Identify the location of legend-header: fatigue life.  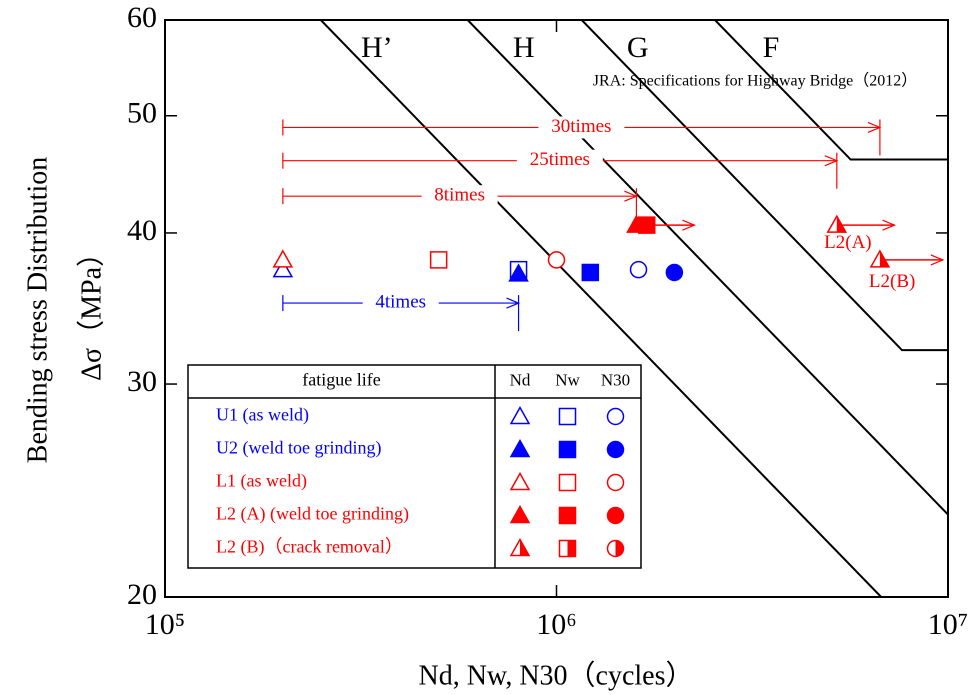
(341, 380).